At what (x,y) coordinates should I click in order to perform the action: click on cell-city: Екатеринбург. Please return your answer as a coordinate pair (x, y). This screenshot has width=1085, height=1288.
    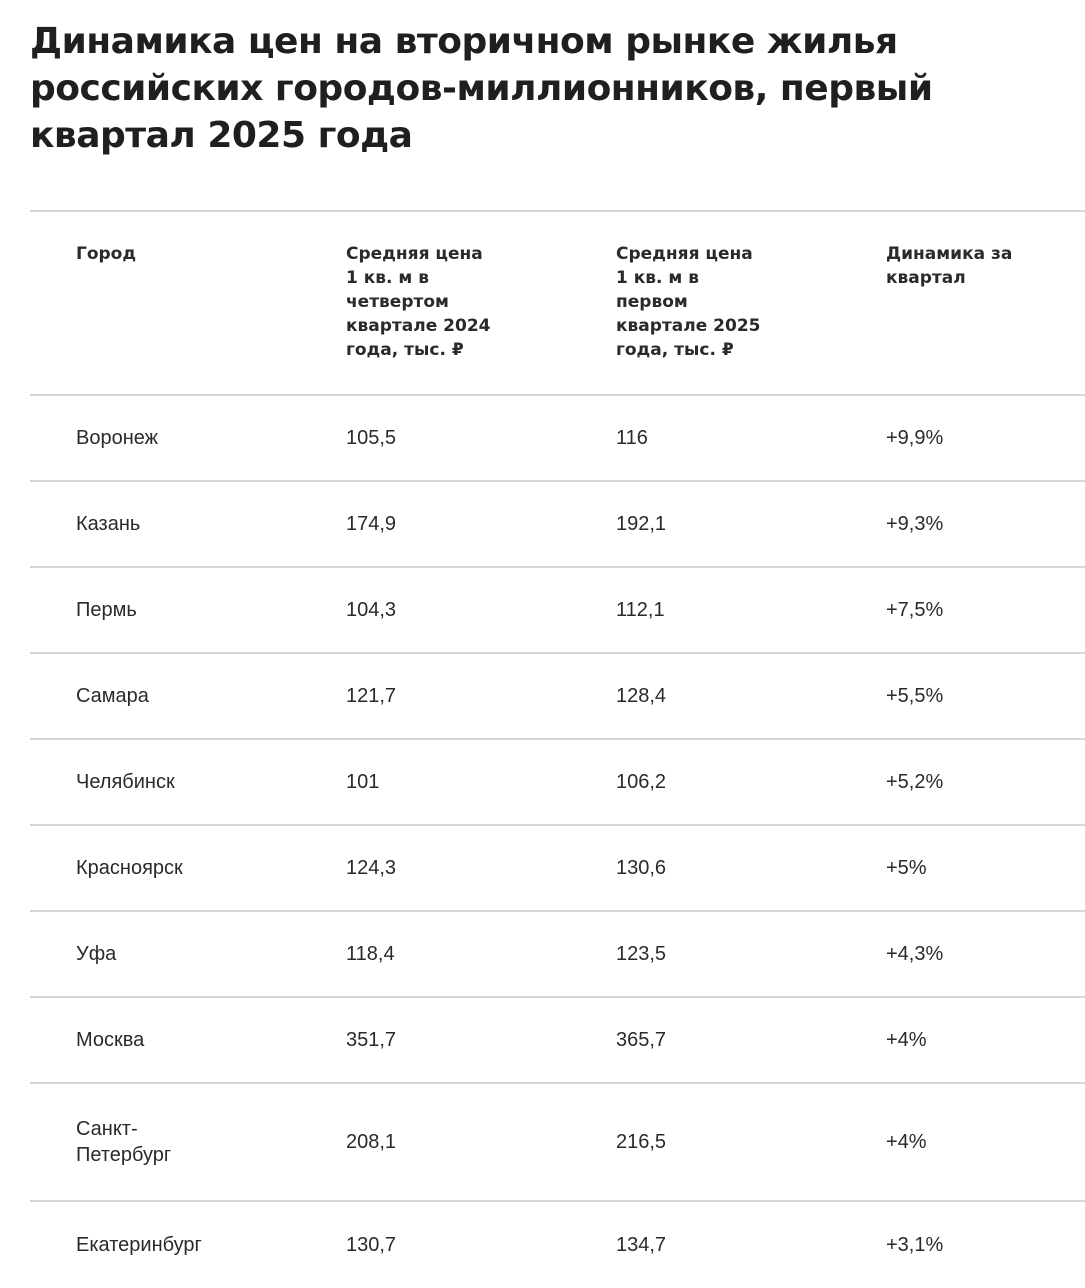
    Looking at the image, I should click on (139, 1245).